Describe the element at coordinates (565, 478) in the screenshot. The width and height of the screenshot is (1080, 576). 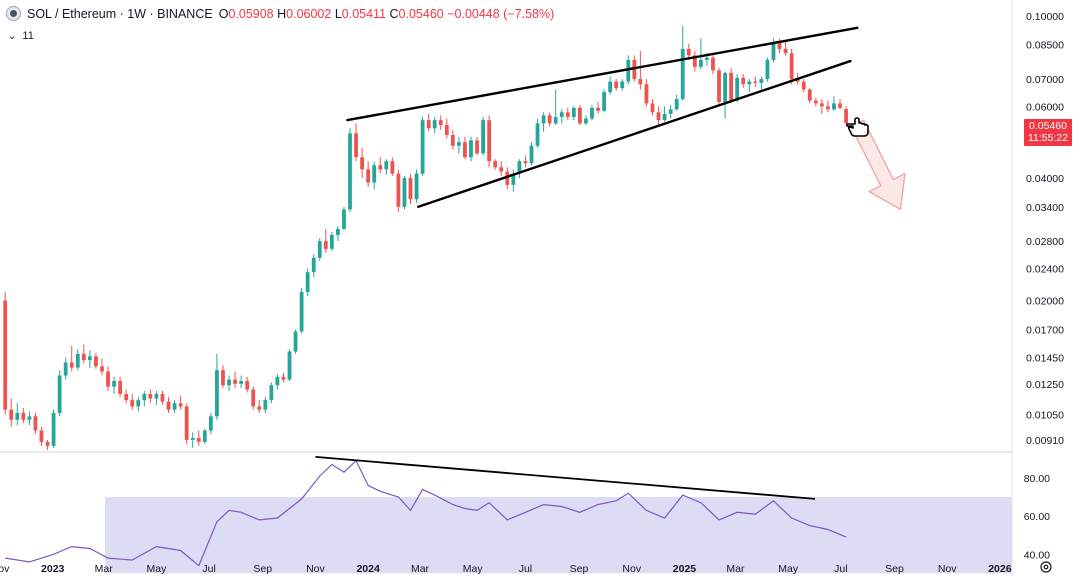
I see `rsi-trendline` at that location.